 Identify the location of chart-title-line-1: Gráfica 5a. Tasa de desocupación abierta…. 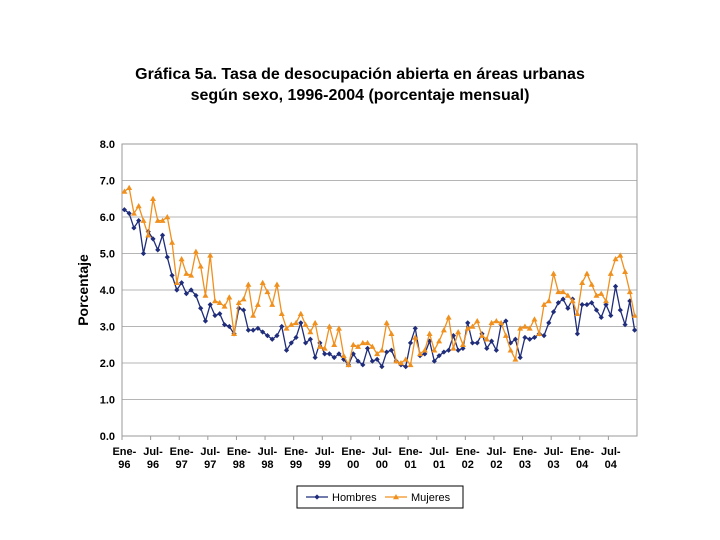
(360, 74).